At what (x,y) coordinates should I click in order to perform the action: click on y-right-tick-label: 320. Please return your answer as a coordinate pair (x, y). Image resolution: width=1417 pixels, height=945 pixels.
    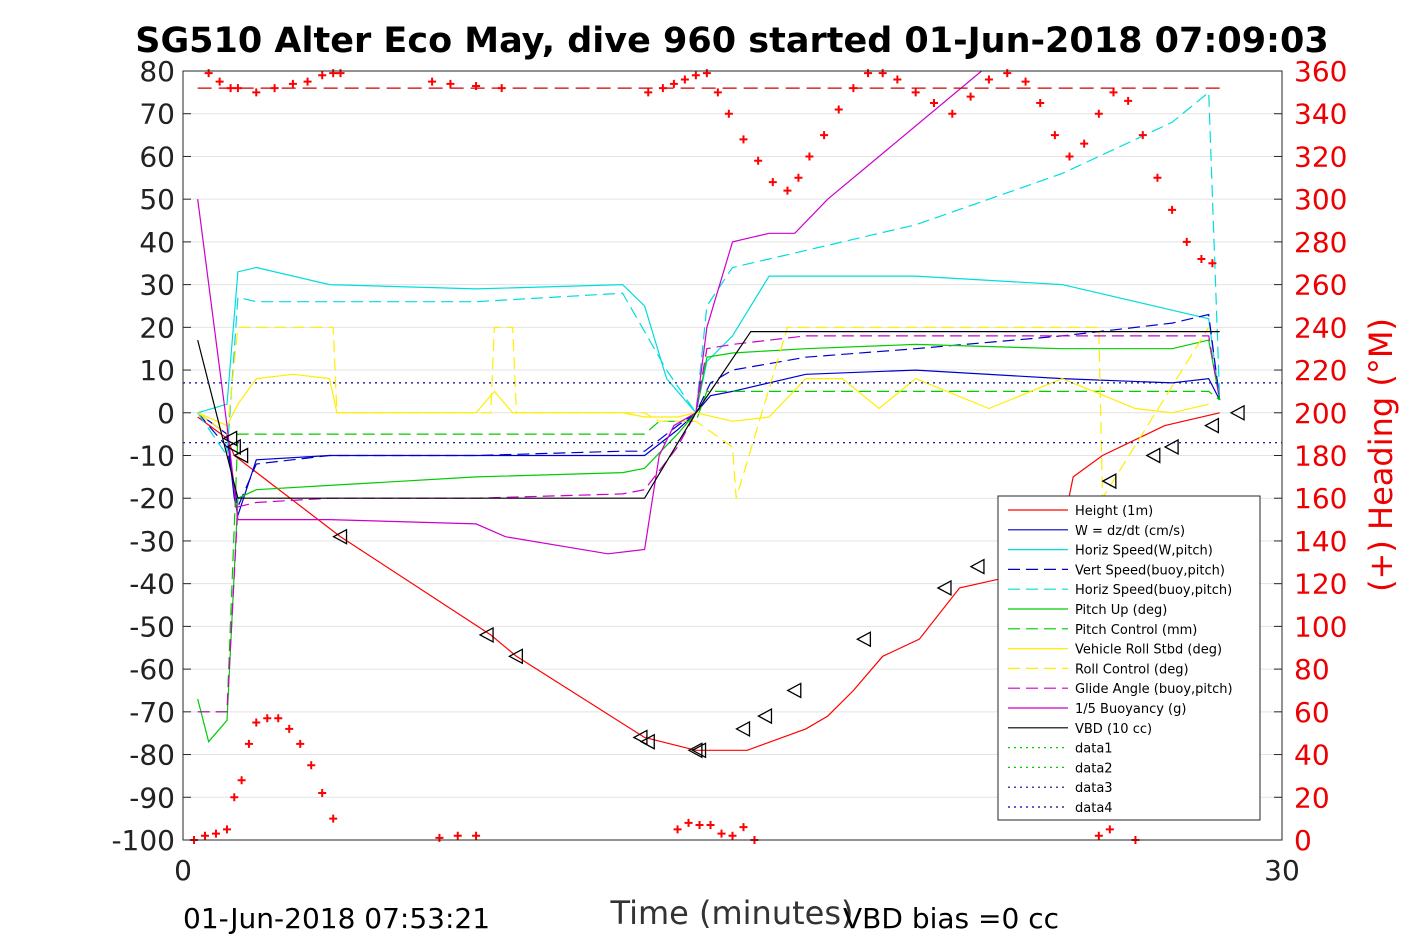
    Looking at the image, I should click on (1320, 156).